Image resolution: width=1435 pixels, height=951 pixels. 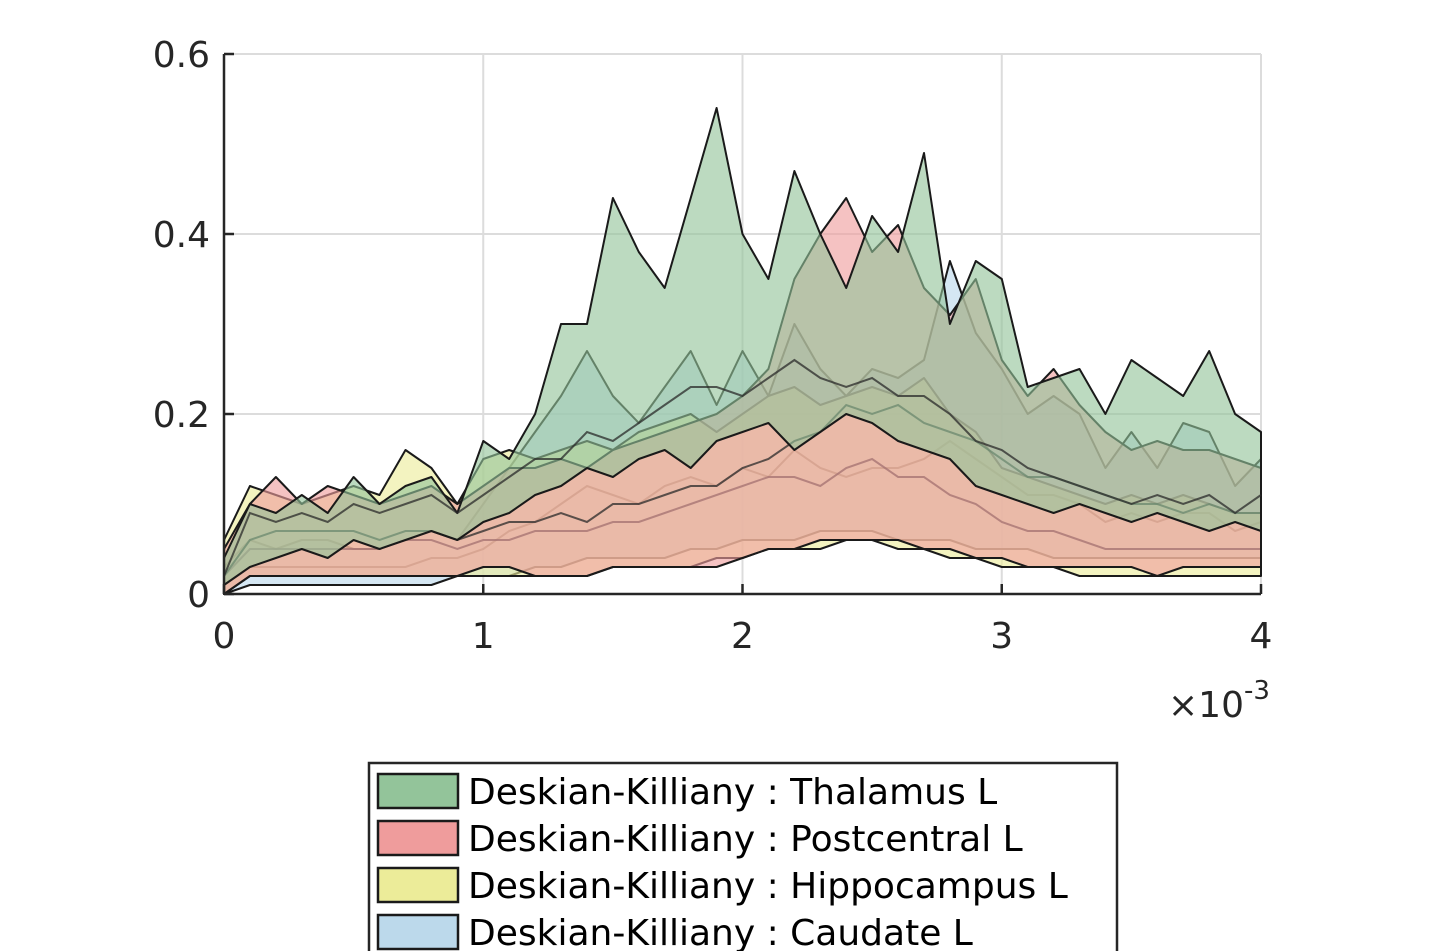 I want to click on y-tick-label: 0, so click(x=198, y=595).